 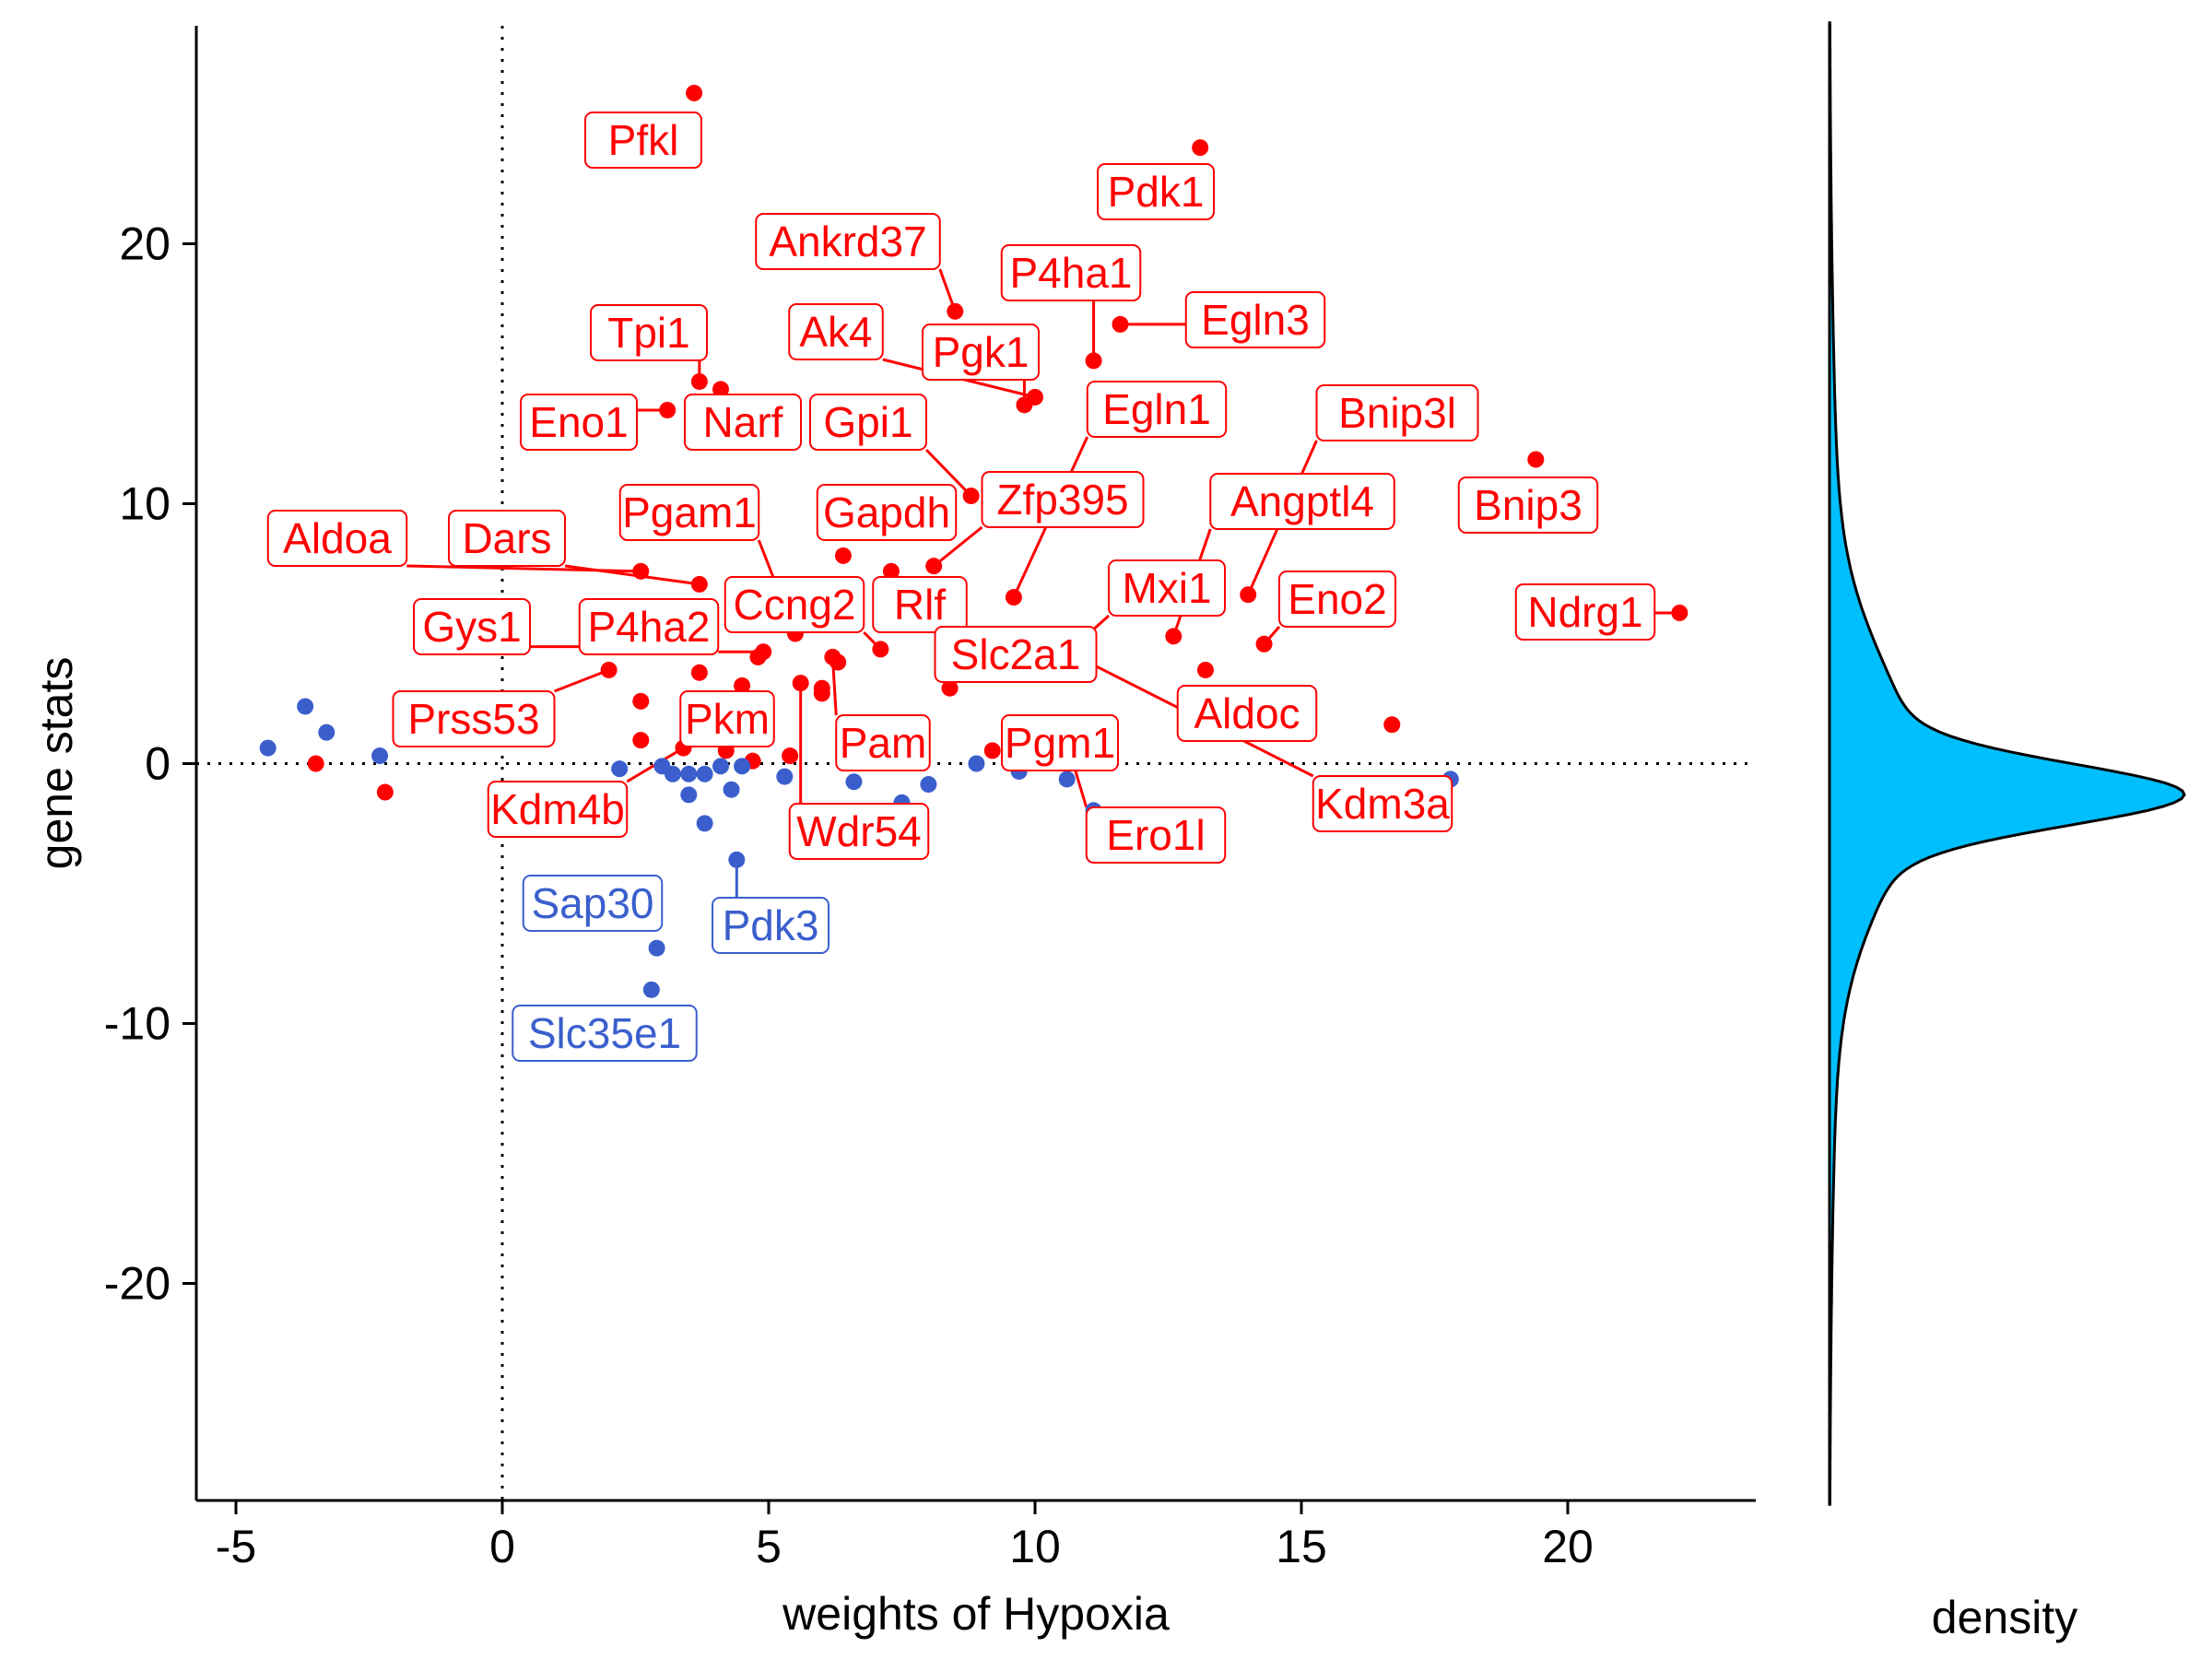 I want to click on gene-label-text: Egln1, so click(x=1156, y=409).